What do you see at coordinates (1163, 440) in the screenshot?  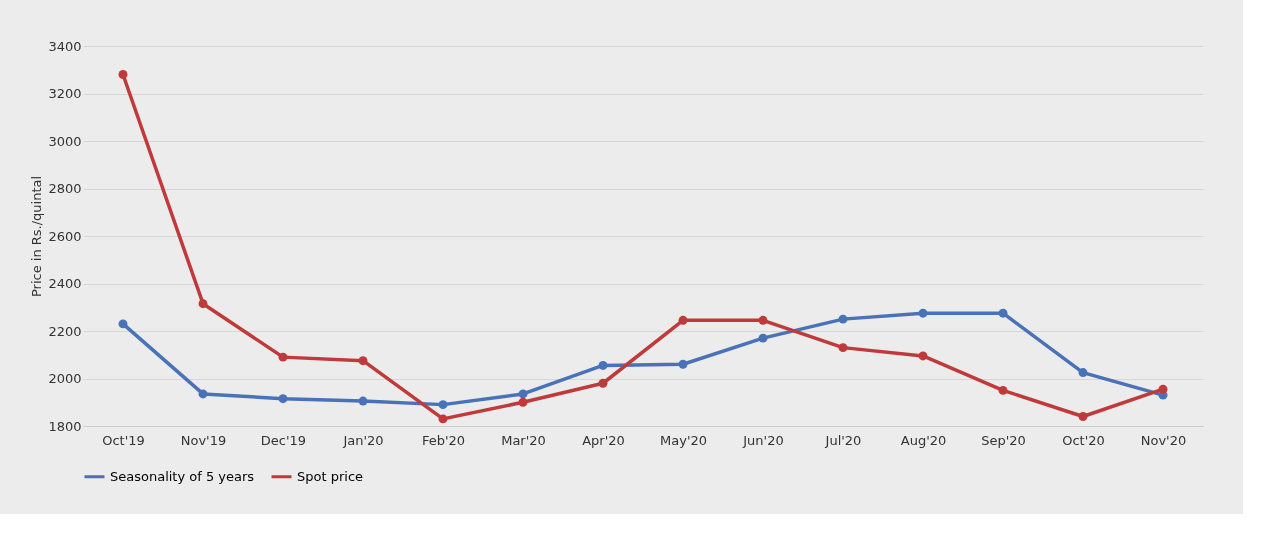 I see `x-tick-label: Nov'20` at bounding box center [1163, 440].